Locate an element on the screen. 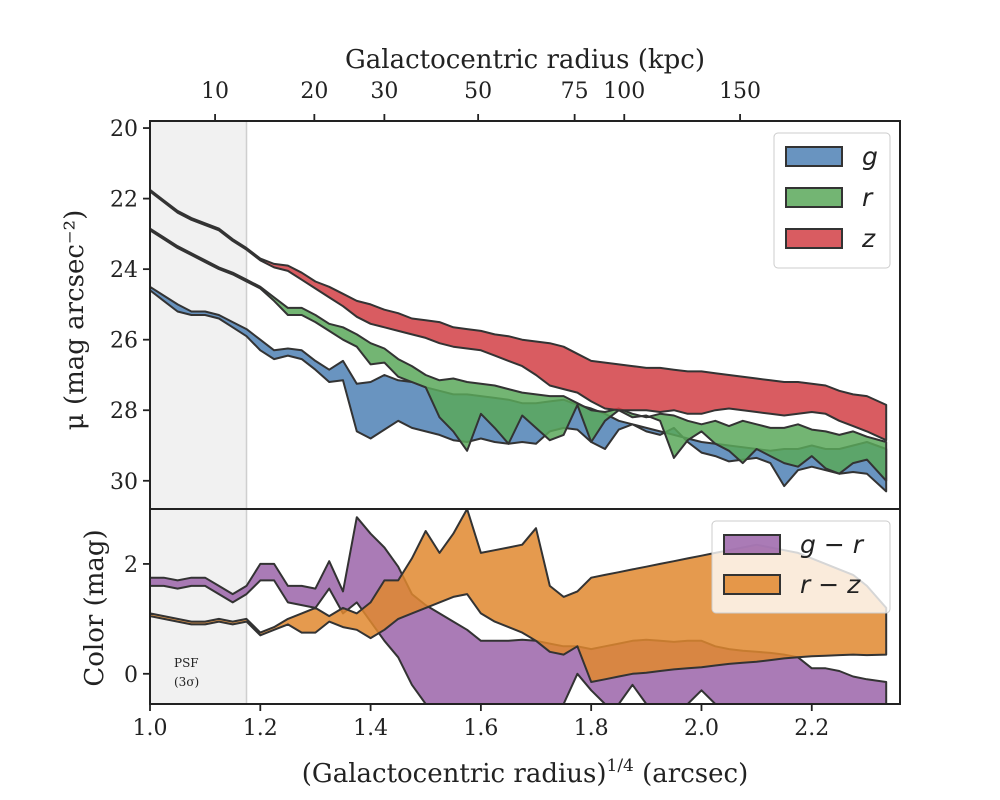 The width and height of the screenshot is (1000, 800). top-ylabel: μ (mag arcsec⁻²) is located at coordinates (75, 320).